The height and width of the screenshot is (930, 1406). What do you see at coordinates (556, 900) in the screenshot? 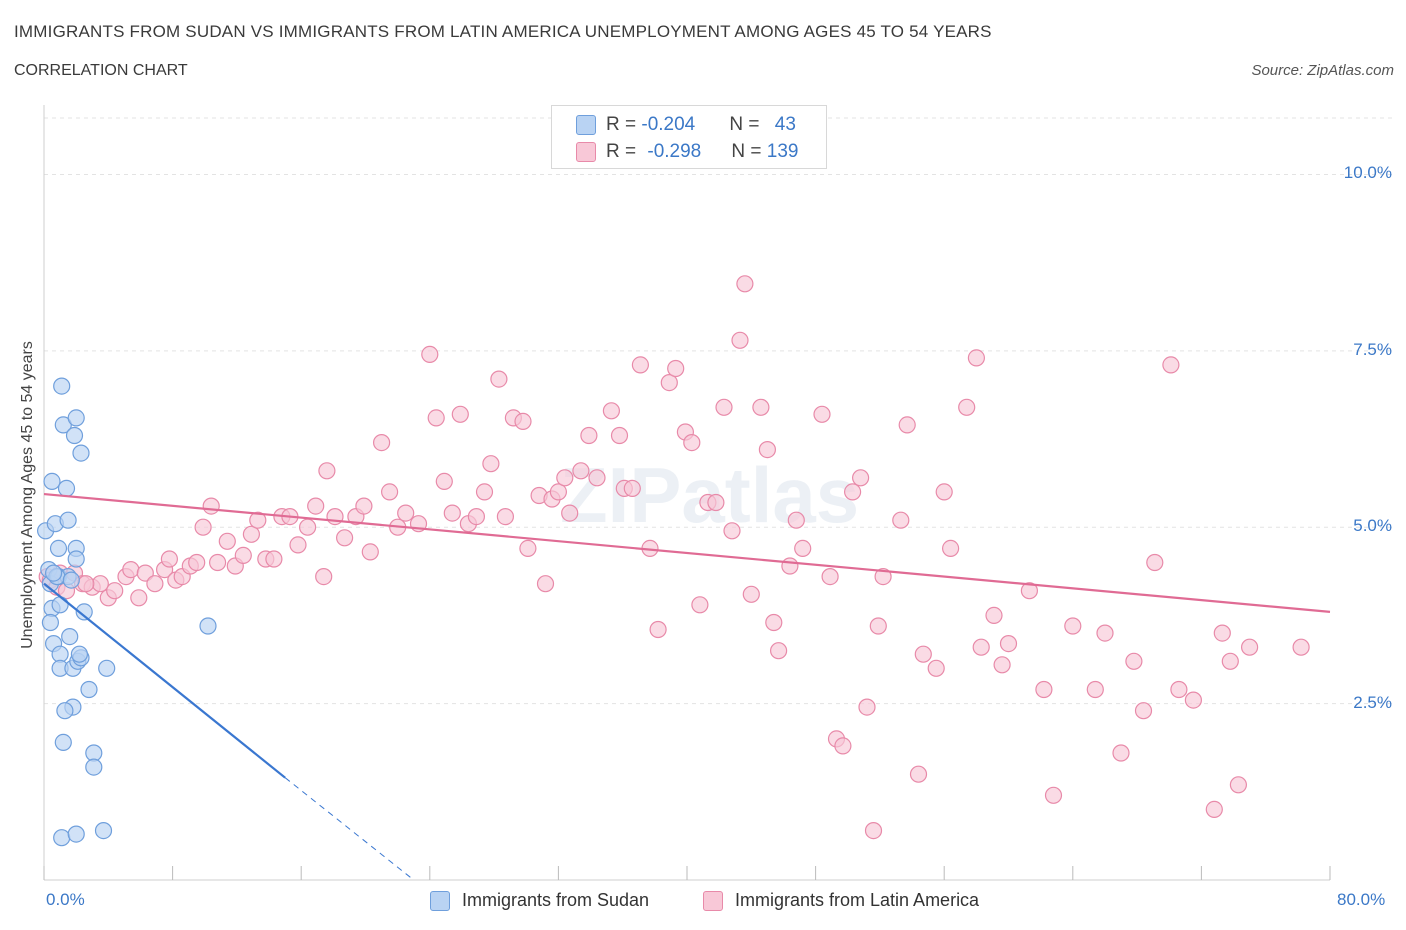
I see `legend-label: Immigrants from Sudan` at bounding box center [556, 900].